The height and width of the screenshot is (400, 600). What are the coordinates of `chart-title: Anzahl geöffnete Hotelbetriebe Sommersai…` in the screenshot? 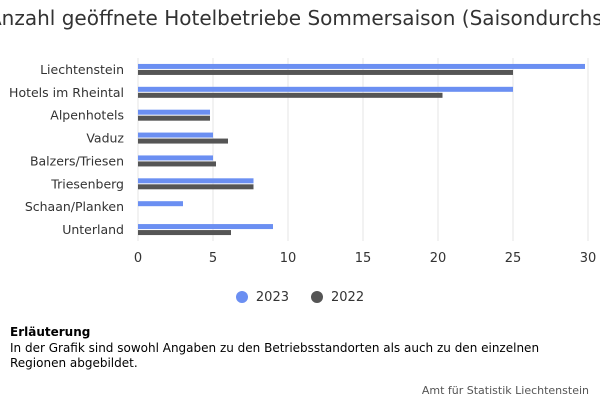 It's located at (300, 20).